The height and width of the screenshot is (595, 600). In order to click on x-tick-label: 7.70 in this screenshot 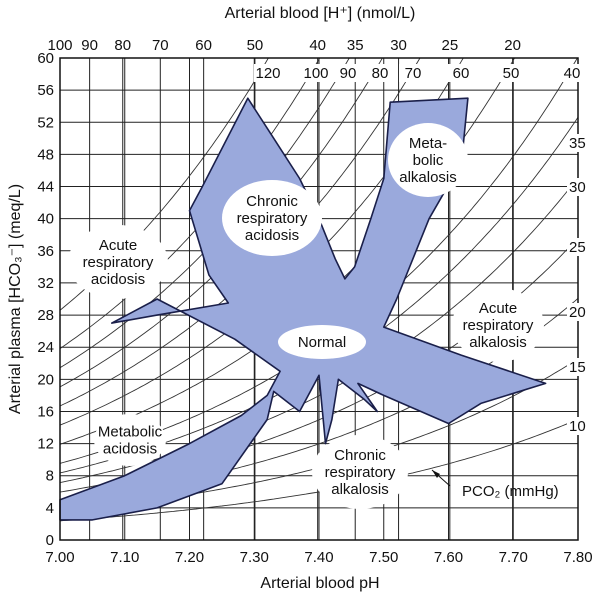, I will do `click(513, 557)`.